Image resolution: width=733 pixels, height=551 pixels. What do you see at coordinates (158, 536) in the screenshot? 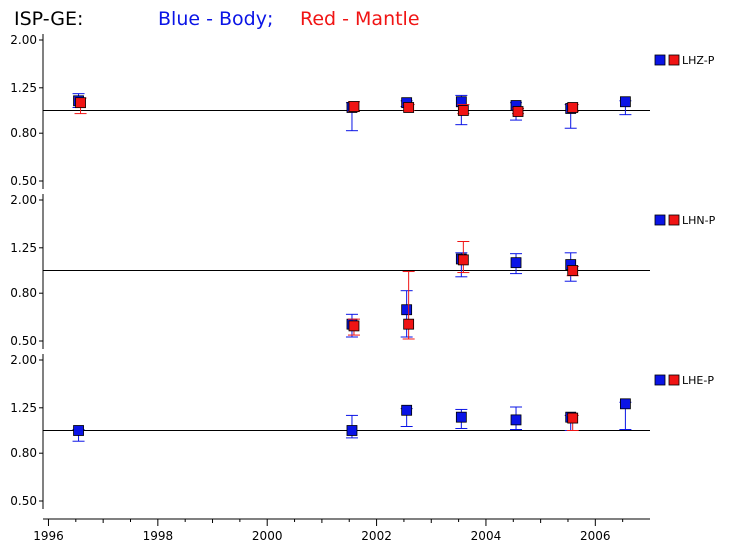
I see `x-tick-label: 1998` at bounding box center [158, 536].